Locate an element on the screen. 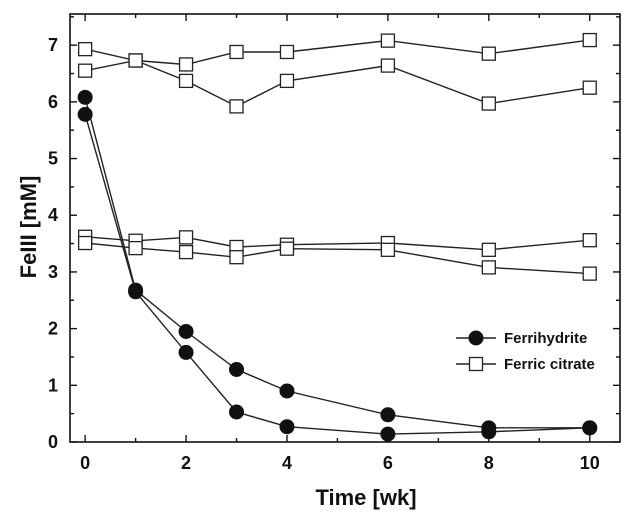  x-tick-label: 2 is located at coordinates (186, 463).